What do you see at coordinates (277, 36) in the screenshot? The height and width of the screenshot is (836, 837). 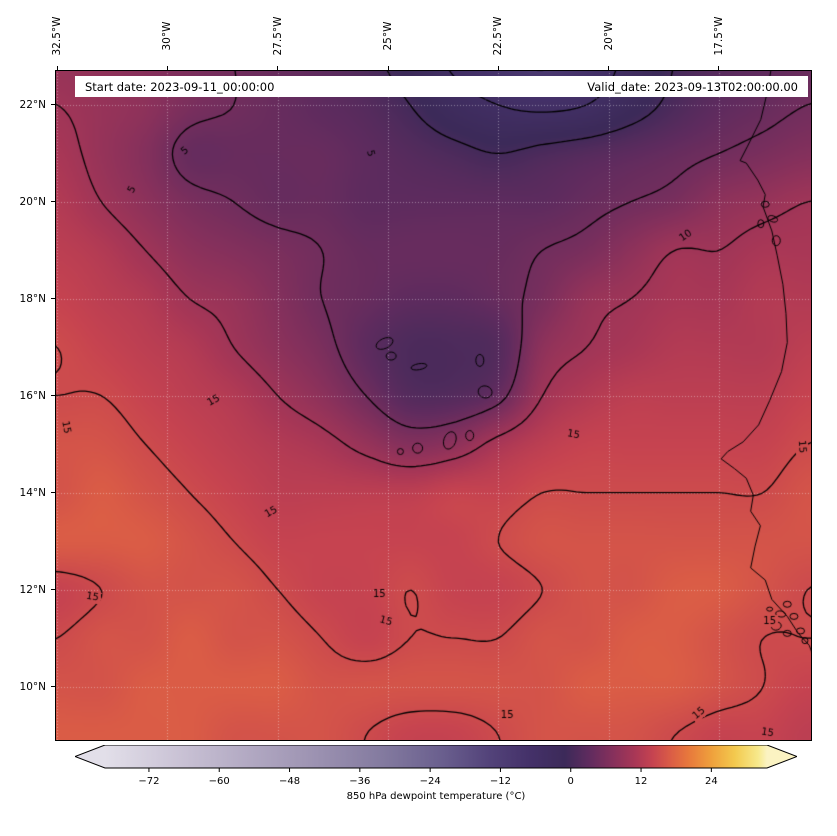 I see `lon-tick-label: 27.5°W` at bounding box center [277, 36].